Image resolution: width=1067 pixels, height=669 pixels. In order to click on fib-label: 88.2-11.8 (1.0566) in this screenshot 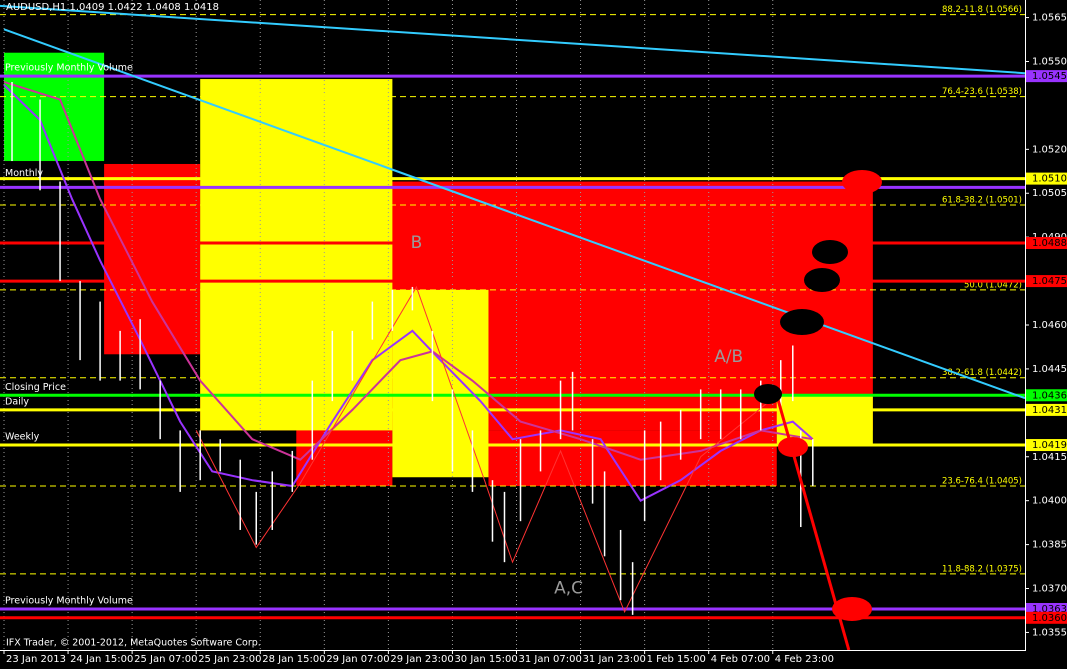, I will do `click(982, 10)`.